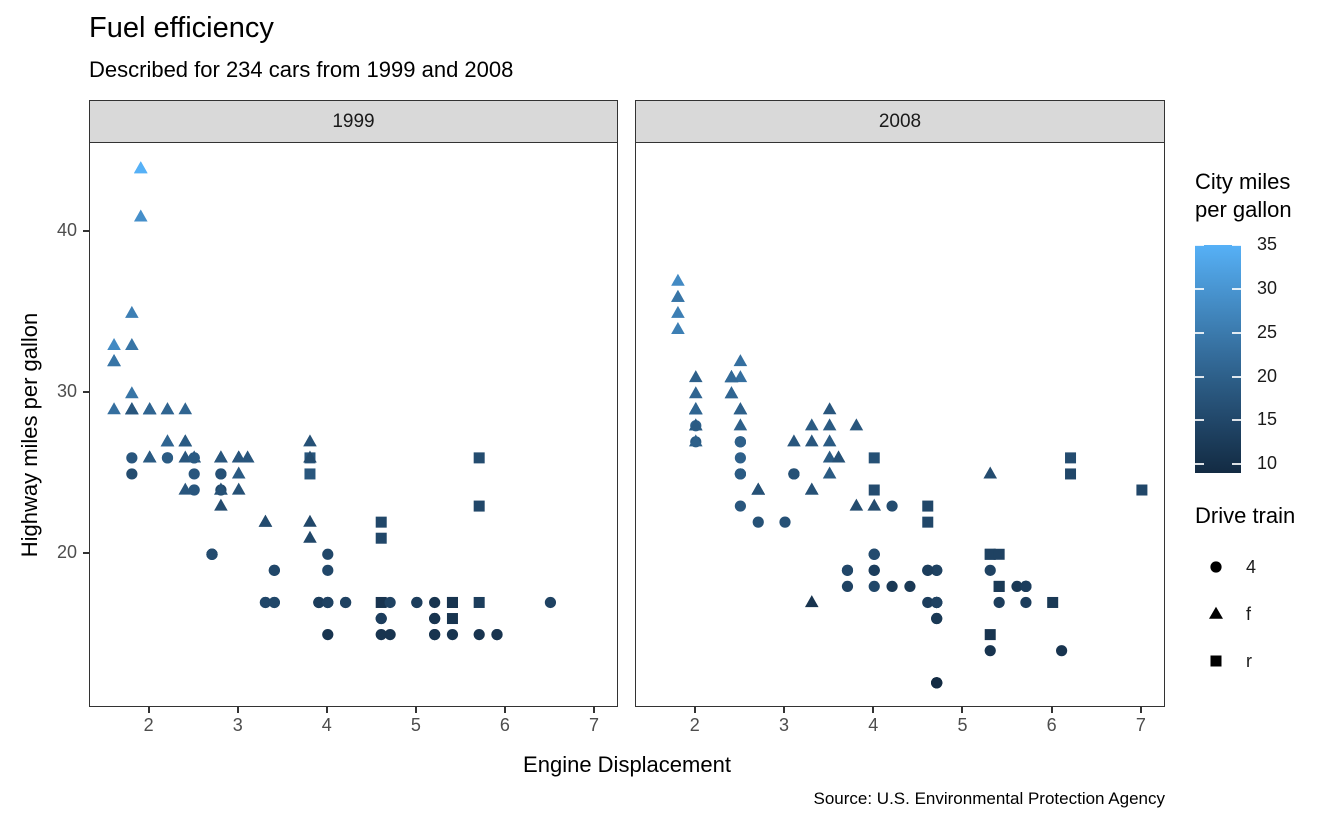  Describe the element at coordinates (1227, 661) in the screenshot. I see `legend-item-r: r` at that location.